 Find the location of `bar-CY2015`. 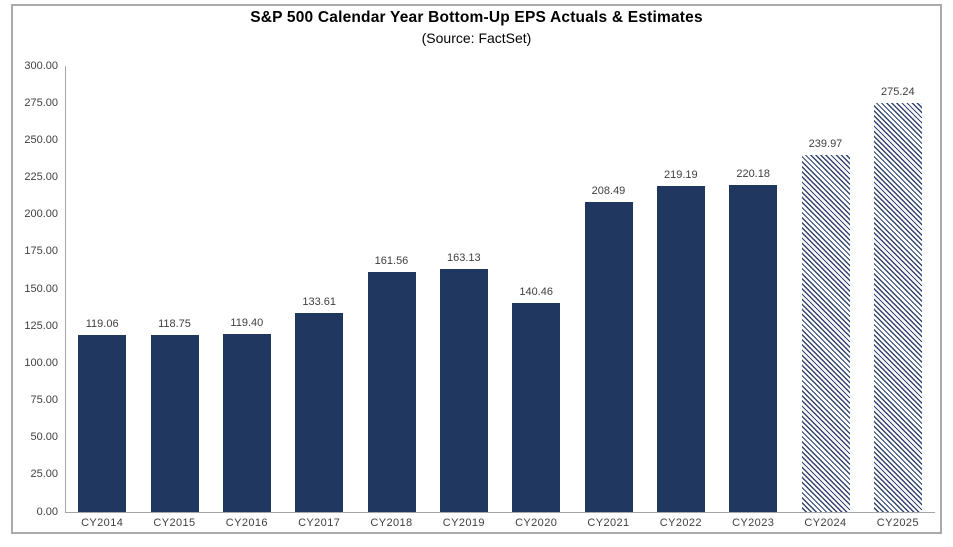

bar-CY2015 is located at coordinates (174, 423).